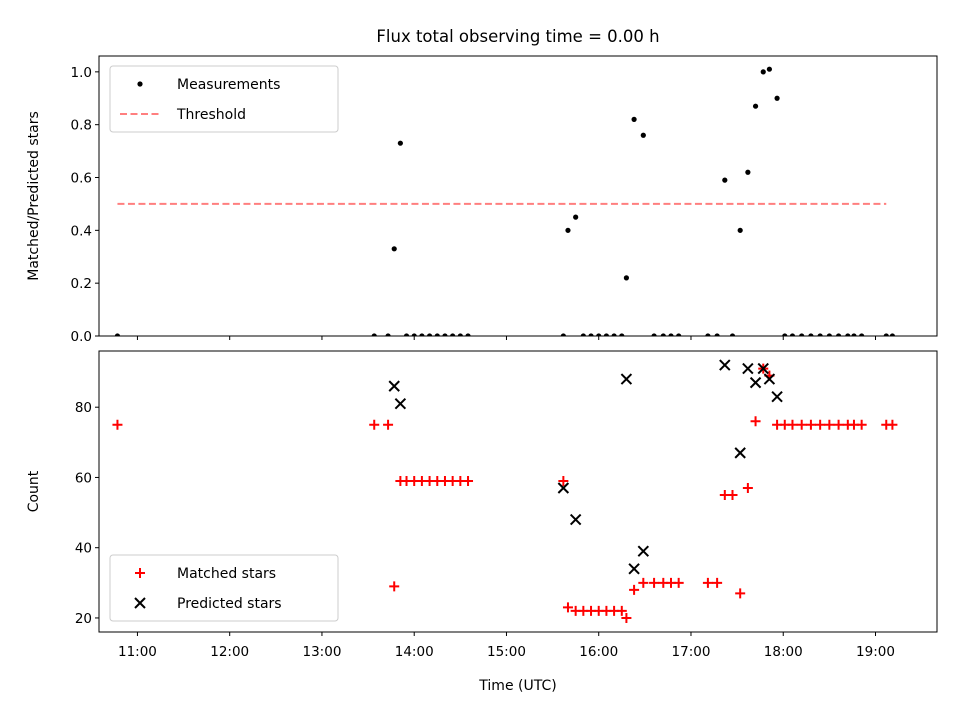 The image size is (960, 720). I want to click on y-tick-label: 0.0, so click(81, 337).